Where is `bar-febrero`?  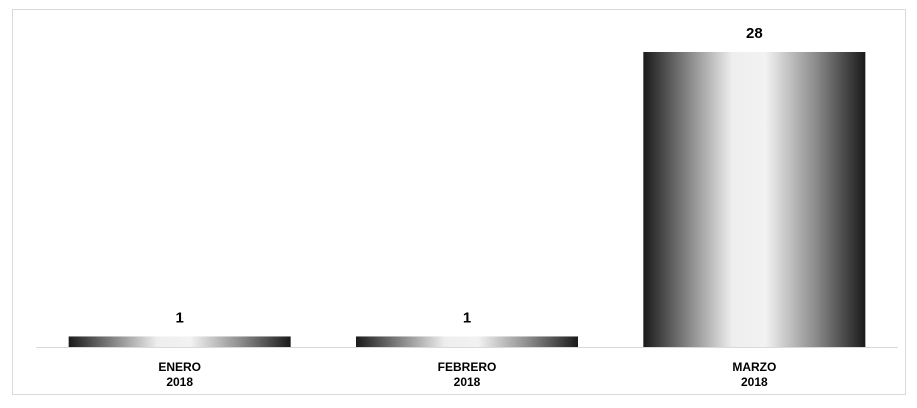
bar-febrero is located at coordinates (467, 341).